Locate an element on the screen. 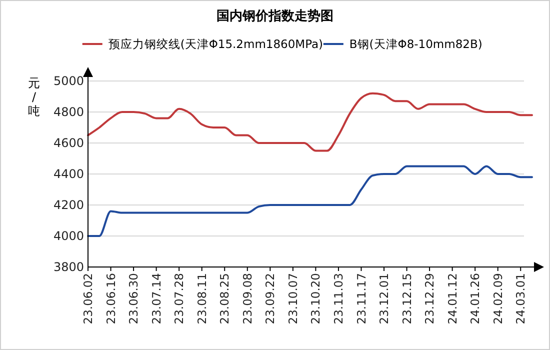  x-tick-label: 23.11.03 is located at coordinates (338, 298).